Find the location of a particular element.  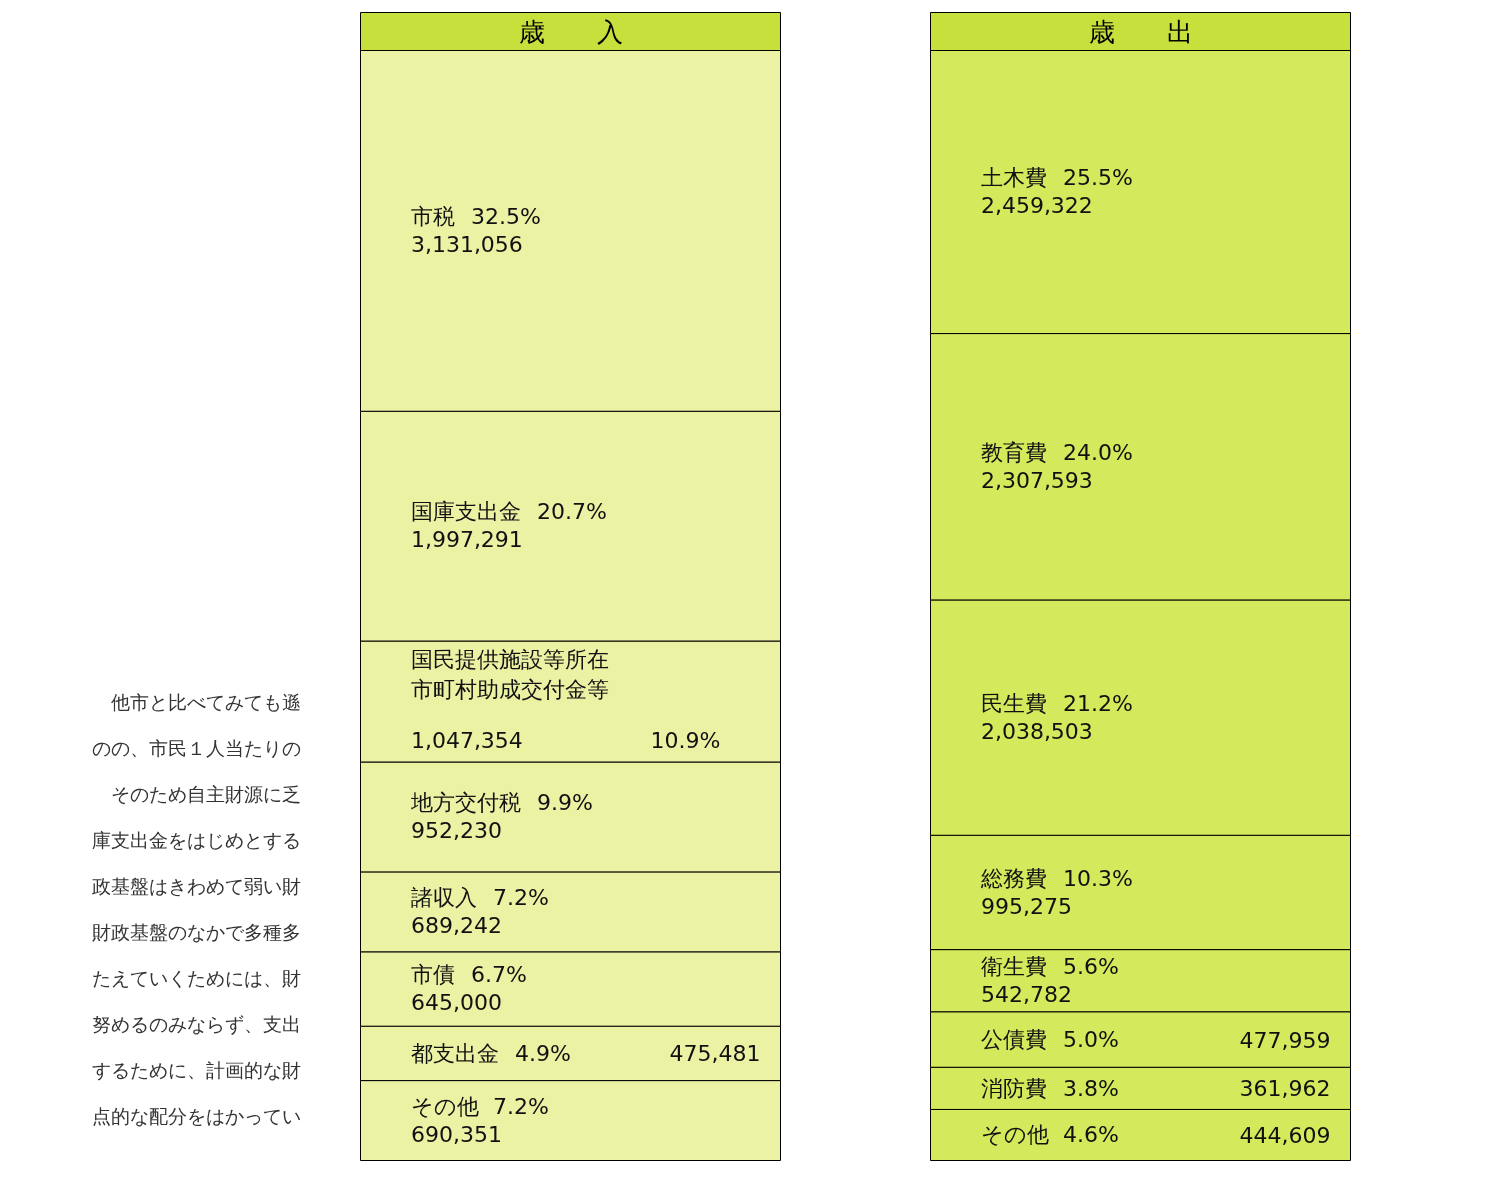

data-label: 24.0% is located at coordinates (1097, 452).